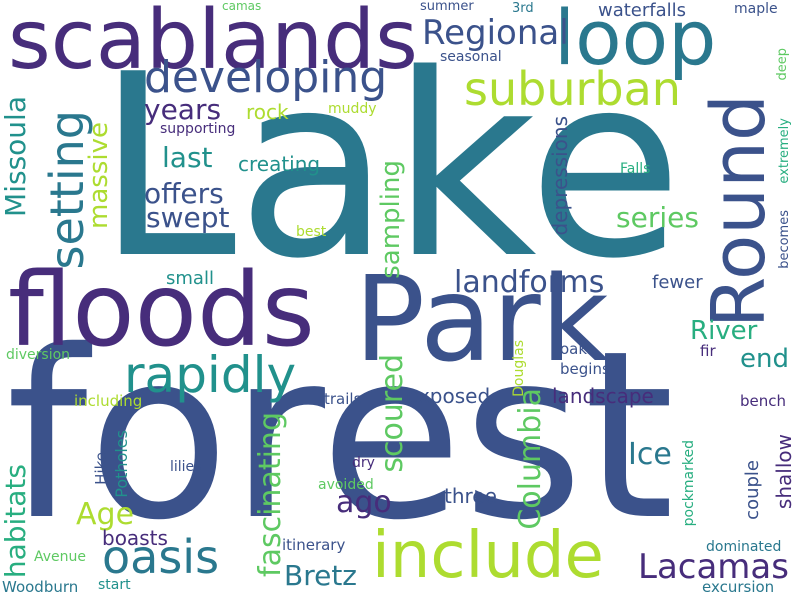 This screenshot has height=600, width=800. I want to click on word-developing: developing, so click(266, 77).